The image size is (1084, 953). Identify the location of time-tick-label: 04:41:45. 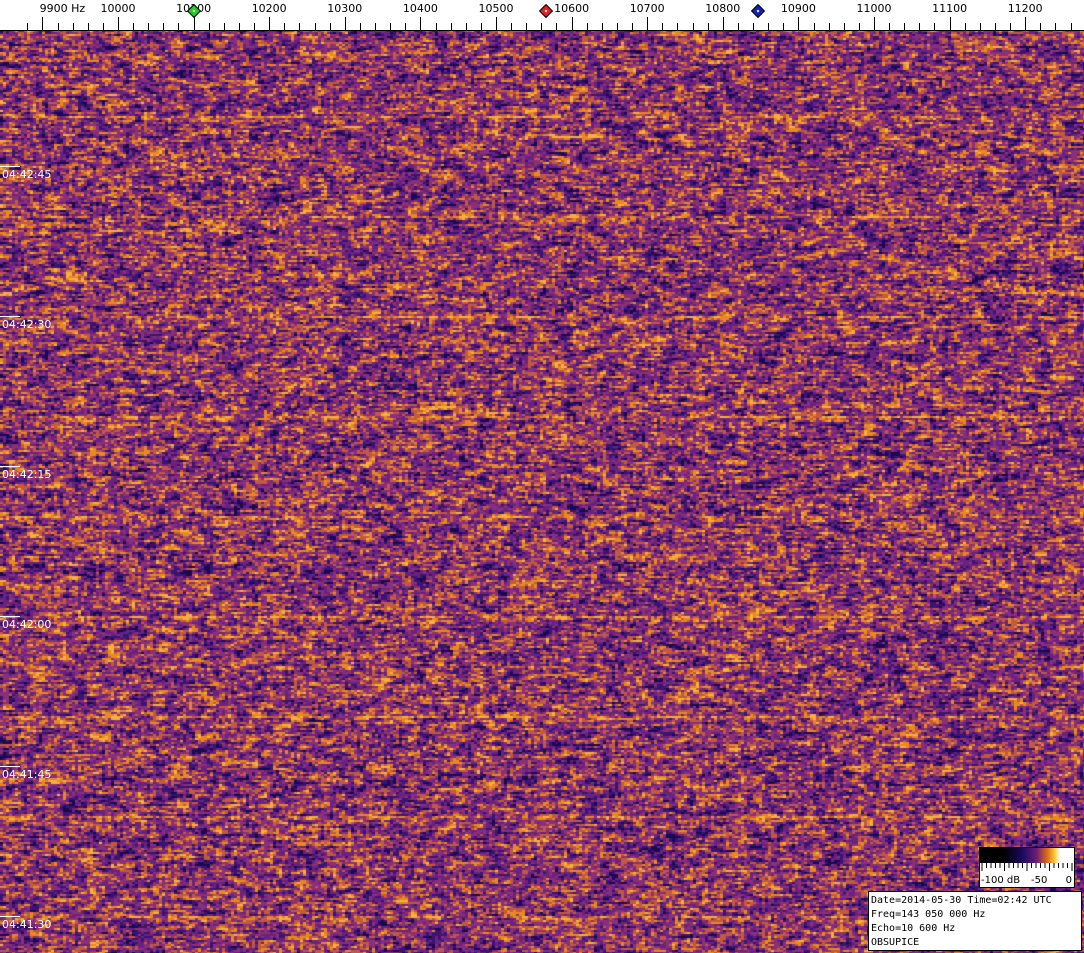
(27, 774).